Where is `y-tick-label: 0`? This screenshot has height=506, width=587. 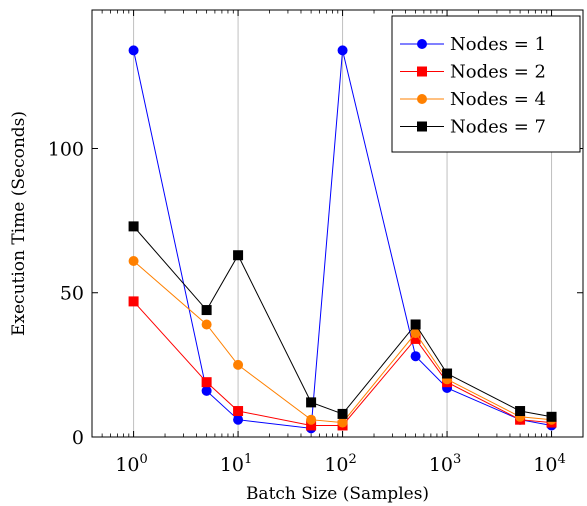 y-tick-label: 0 is located at coordinates (78, 438).